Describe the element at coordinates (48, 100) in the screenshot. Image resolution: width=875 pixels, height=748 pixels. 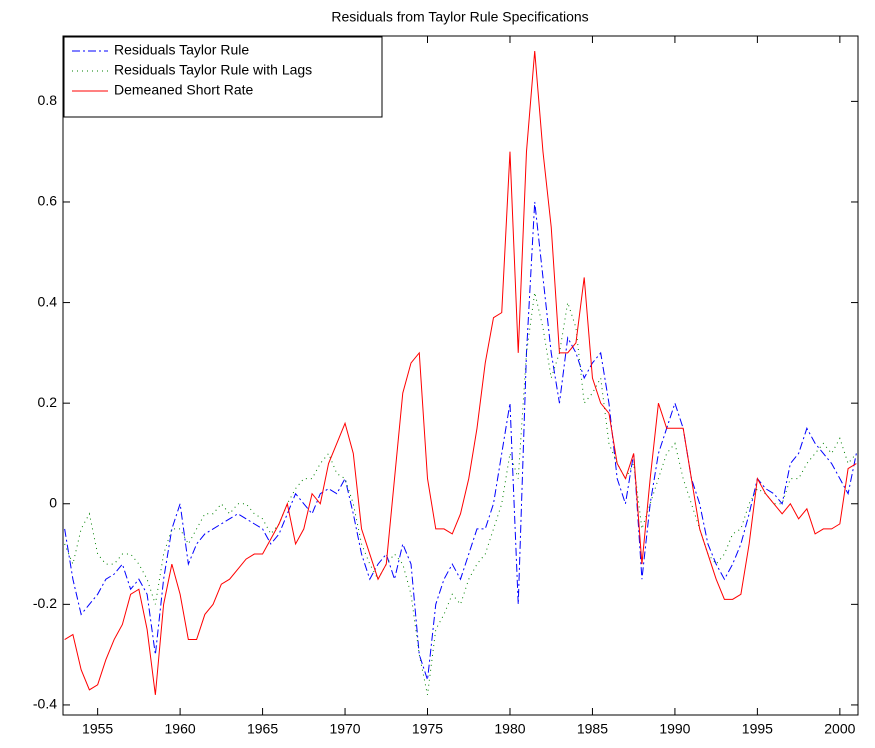
I see `y-tick-label: 0.8` at that location.